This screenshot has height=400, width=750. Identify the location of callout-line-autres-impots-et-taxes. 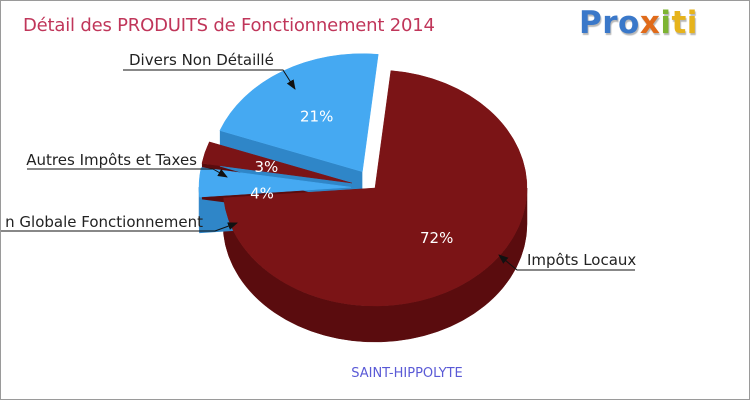
(127, 173).